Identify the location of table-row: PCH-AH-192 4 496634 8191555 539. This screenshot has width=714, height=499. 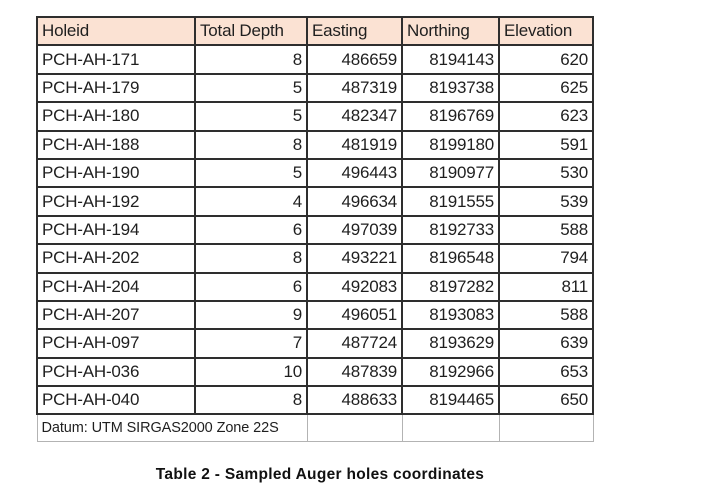
(315, 201).